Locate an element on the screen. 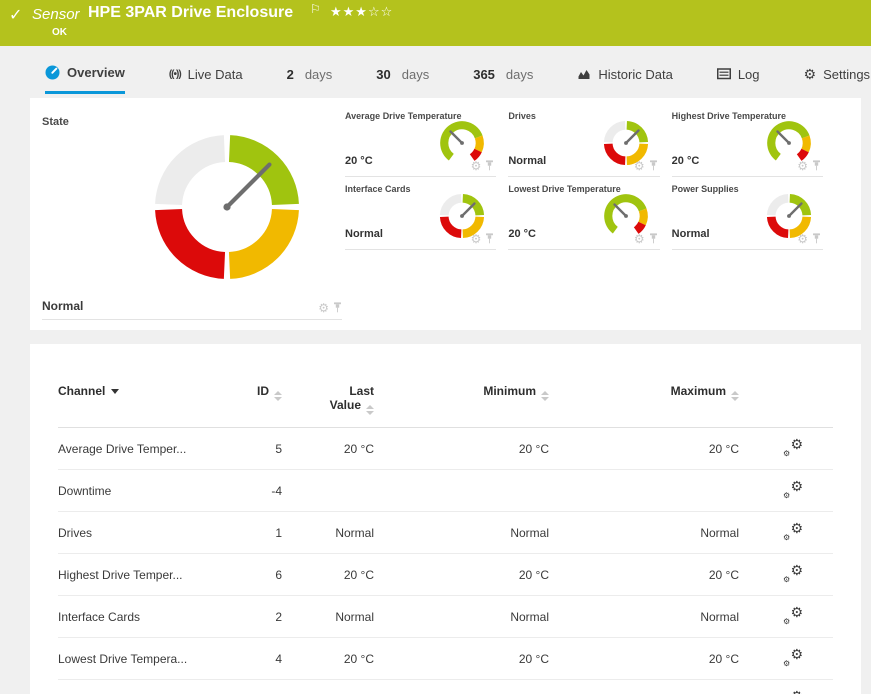 The image size is (871, 694). channel-id: 4 is located at coordinates (272, 658).